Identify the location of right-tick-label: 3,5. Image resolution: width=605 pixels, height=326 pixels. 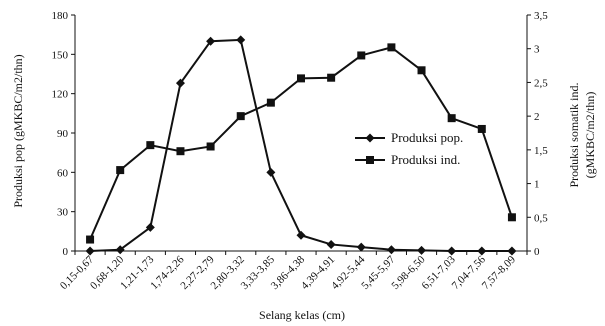
(541, 16).